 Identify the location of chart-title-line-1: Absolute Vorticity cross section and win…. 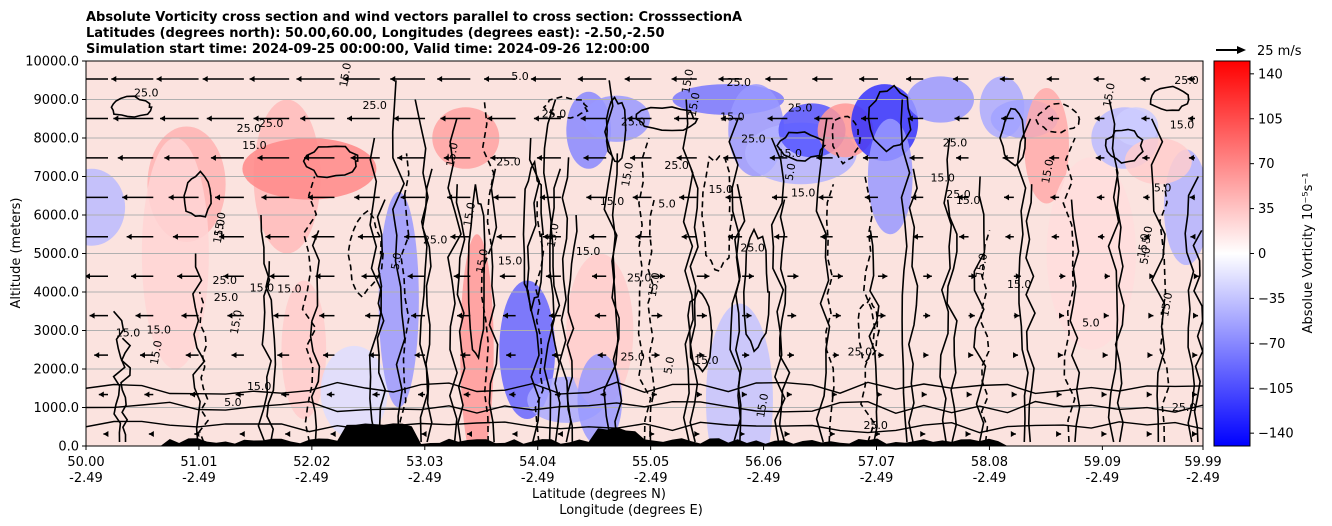
(414, 17).